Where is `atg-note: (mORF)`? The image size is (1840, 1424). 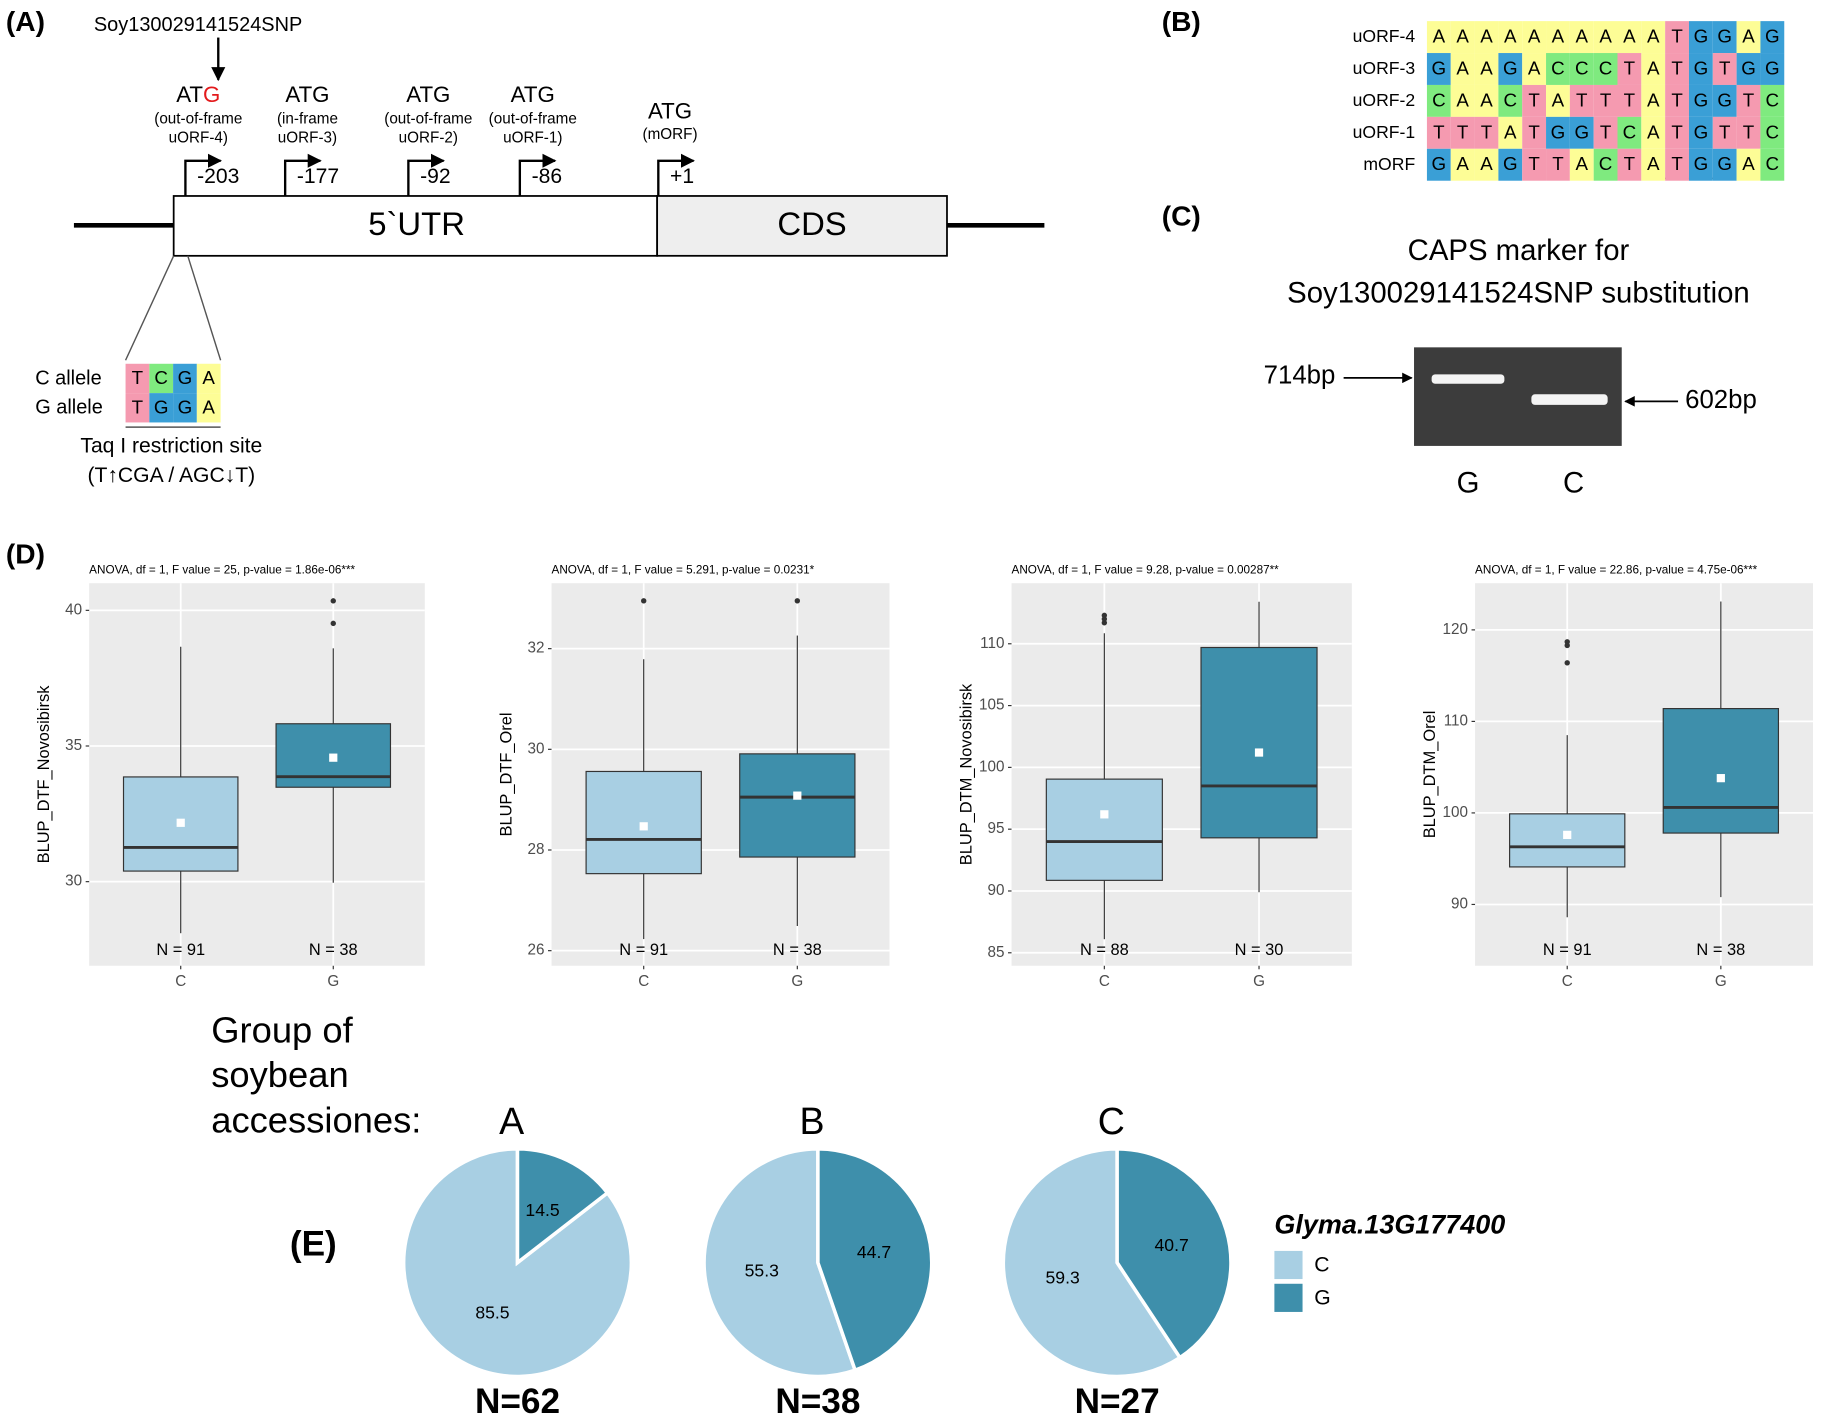
atg-note: (mORF) is located at coordinates (670, 134).